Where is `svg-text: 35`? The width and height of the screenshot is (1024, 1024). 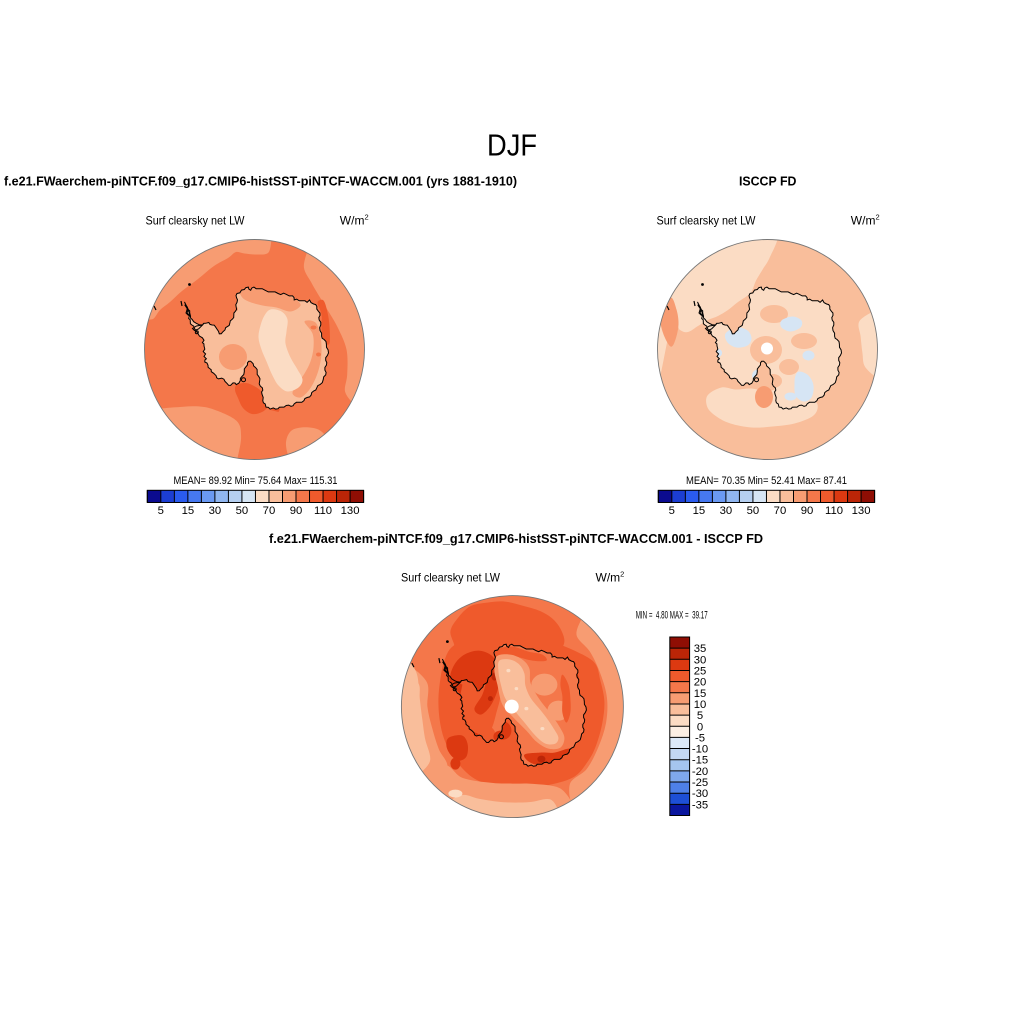 svg-text: 35 is located at coordinates (700, 649).